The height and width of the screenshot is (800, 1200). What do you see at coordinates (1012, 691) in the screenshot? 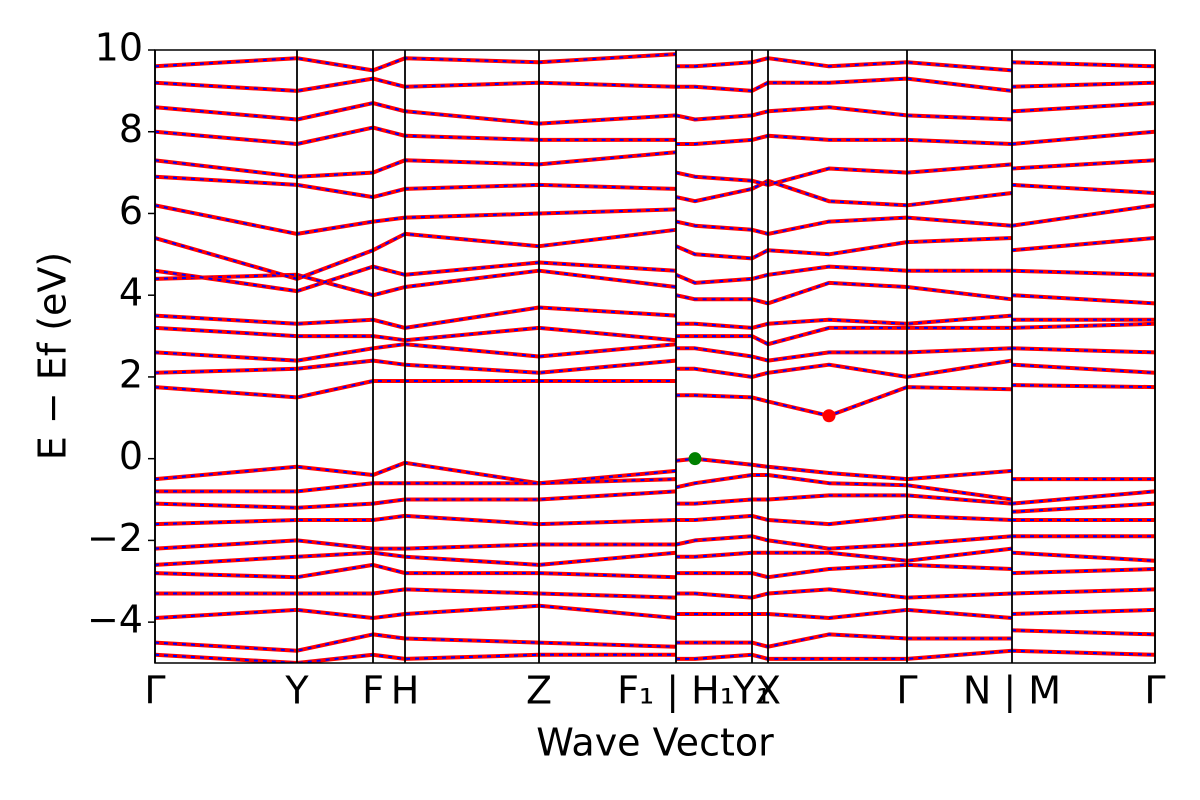
I see `x-tick-label: N | M` at bounding box center [1012, 691].